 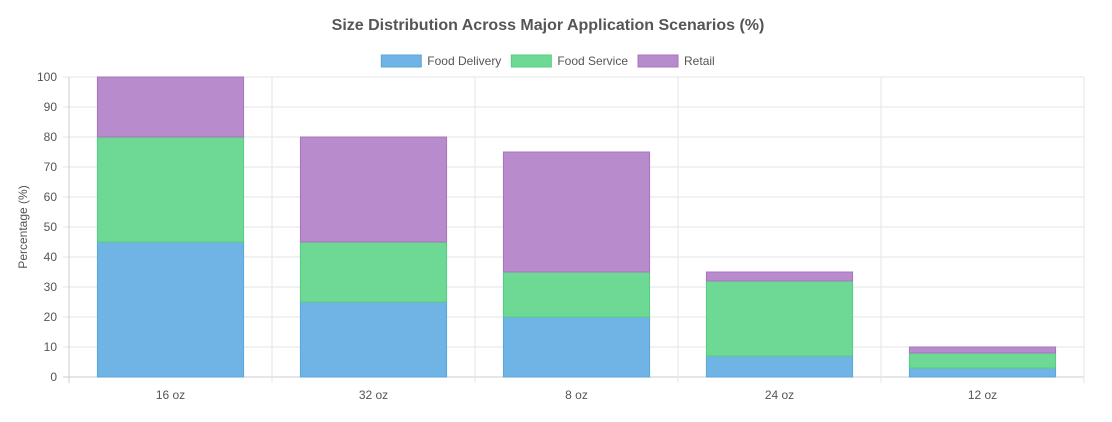 What do you see at coordinates (373, 395) in the screenshot?
I see `x-tick-label: 32 oz` at bounding box center [373, 395].